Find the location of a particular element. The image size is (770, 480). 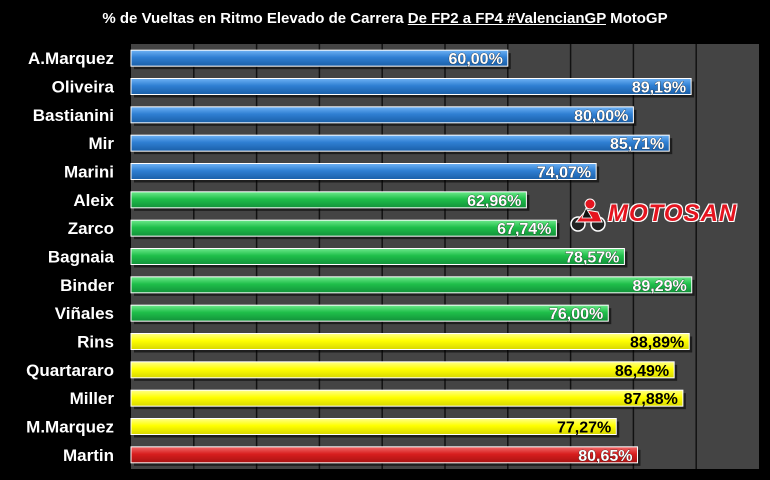

title-underlined: De FP2 a FP4 #ValencianGP is located at coordinates (506, 18).